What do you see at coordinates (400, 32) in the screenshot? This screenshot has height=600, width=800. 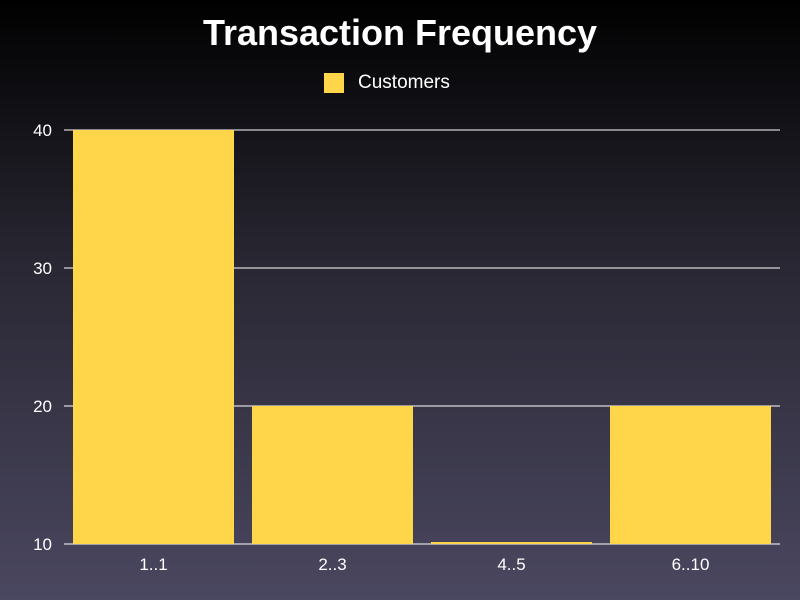 I see `chart-title: Transaction Frequency` at bounding box center [400, 32].